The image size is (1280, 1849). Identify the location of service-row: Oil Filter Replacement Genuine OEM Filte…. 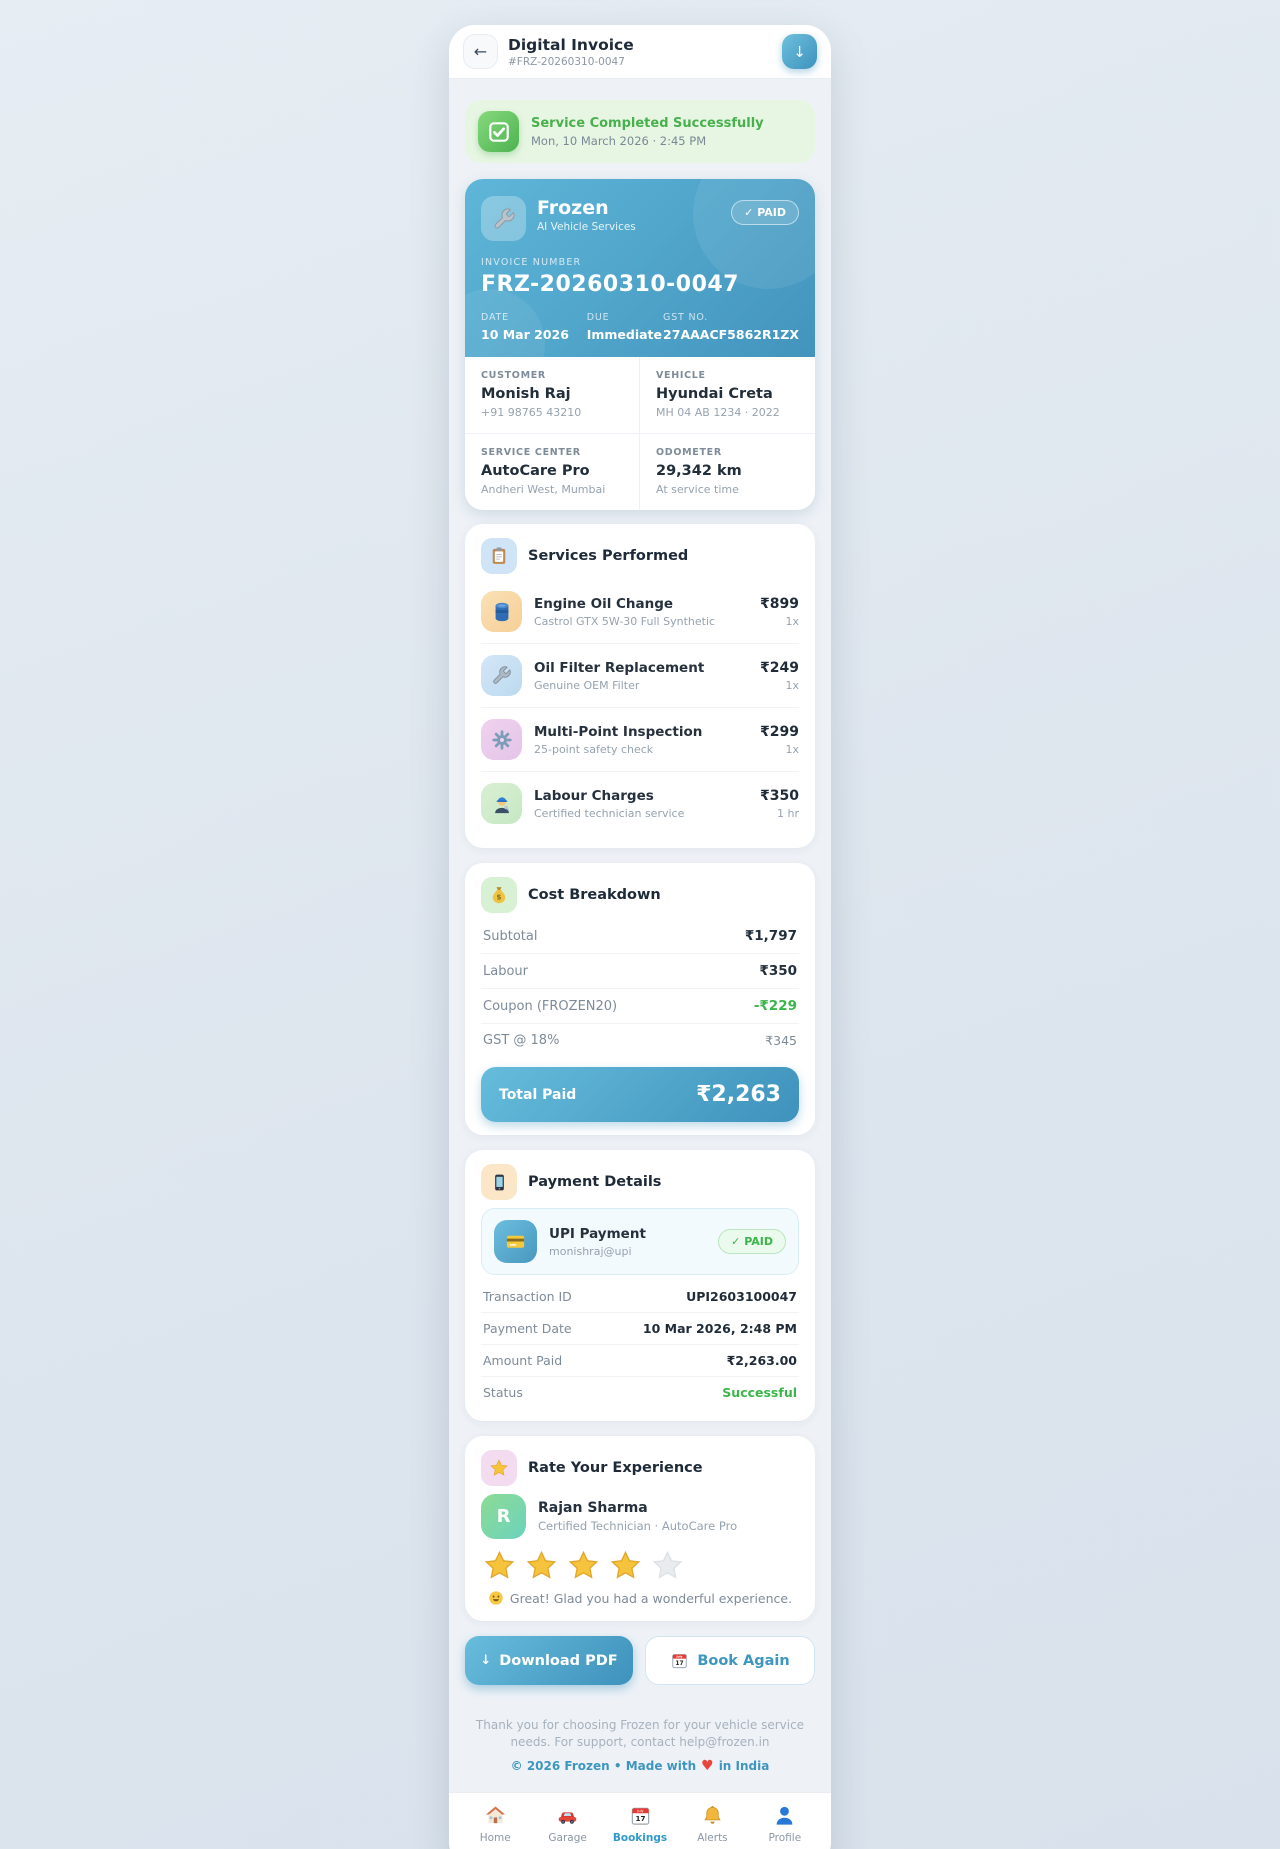
(640, 675).